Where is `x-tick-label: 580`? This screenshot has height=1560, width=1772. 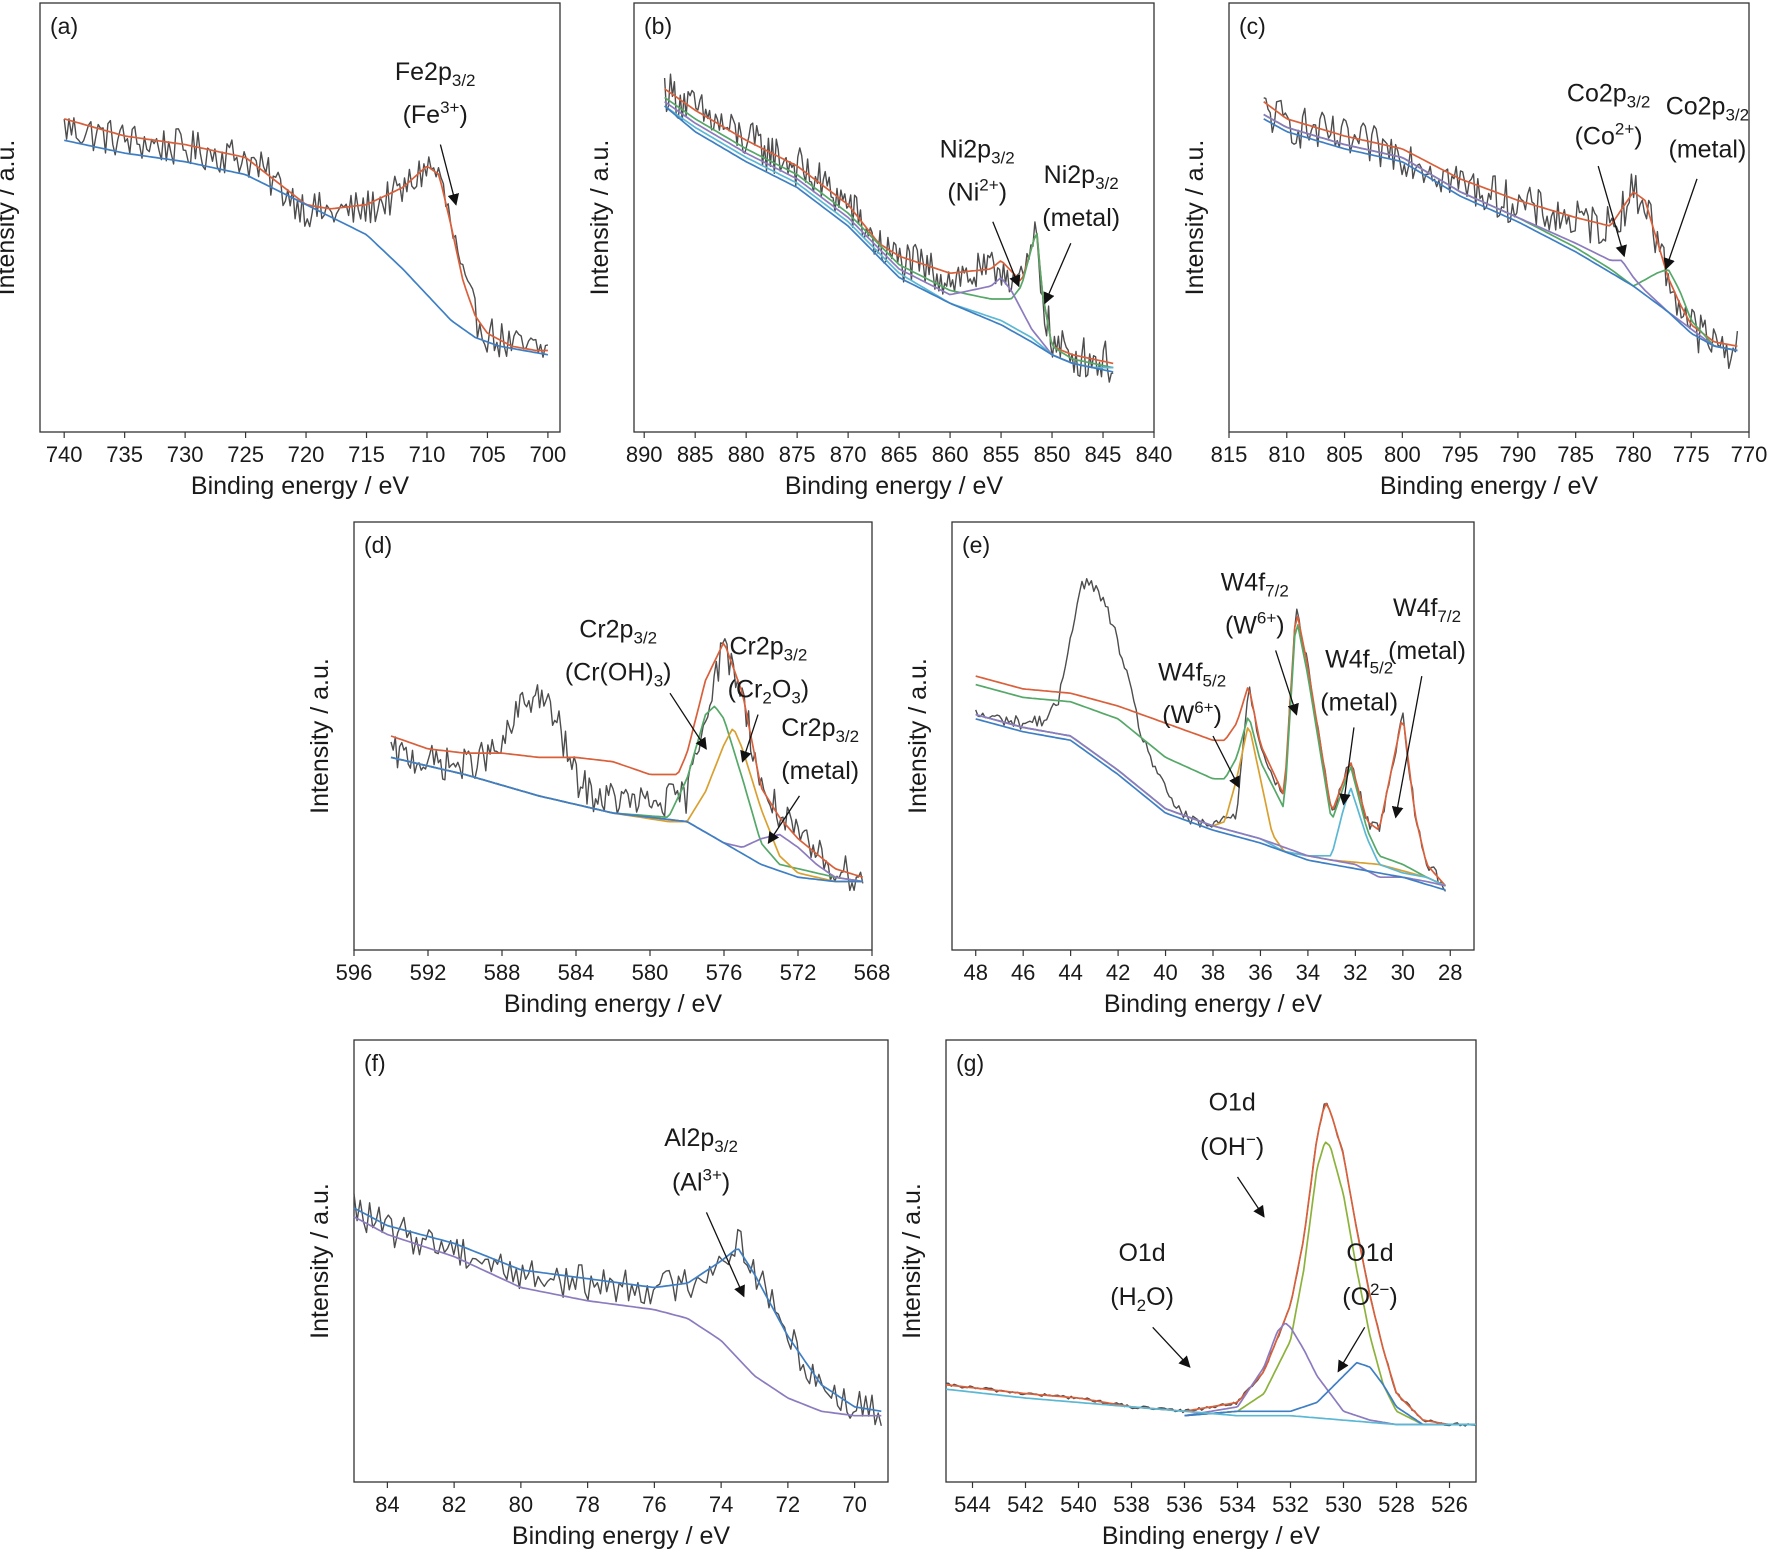
x-tick-label: 580 is located at coordinates (650, 972).